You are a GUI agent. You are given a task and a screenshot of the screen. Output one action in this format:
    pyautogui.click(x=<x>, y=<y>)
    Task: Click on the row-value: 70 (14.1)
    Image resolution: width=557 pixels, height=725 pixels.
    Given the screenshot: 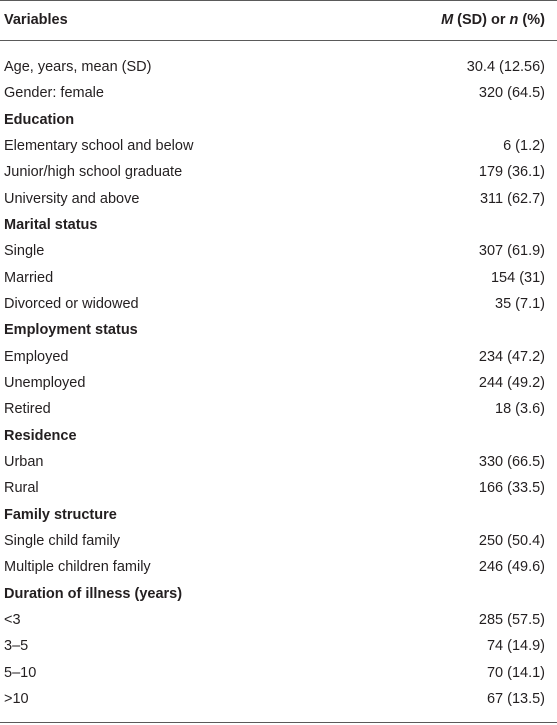 What is the action you would take?
    pyautogui.click(x=515, y=672)
    